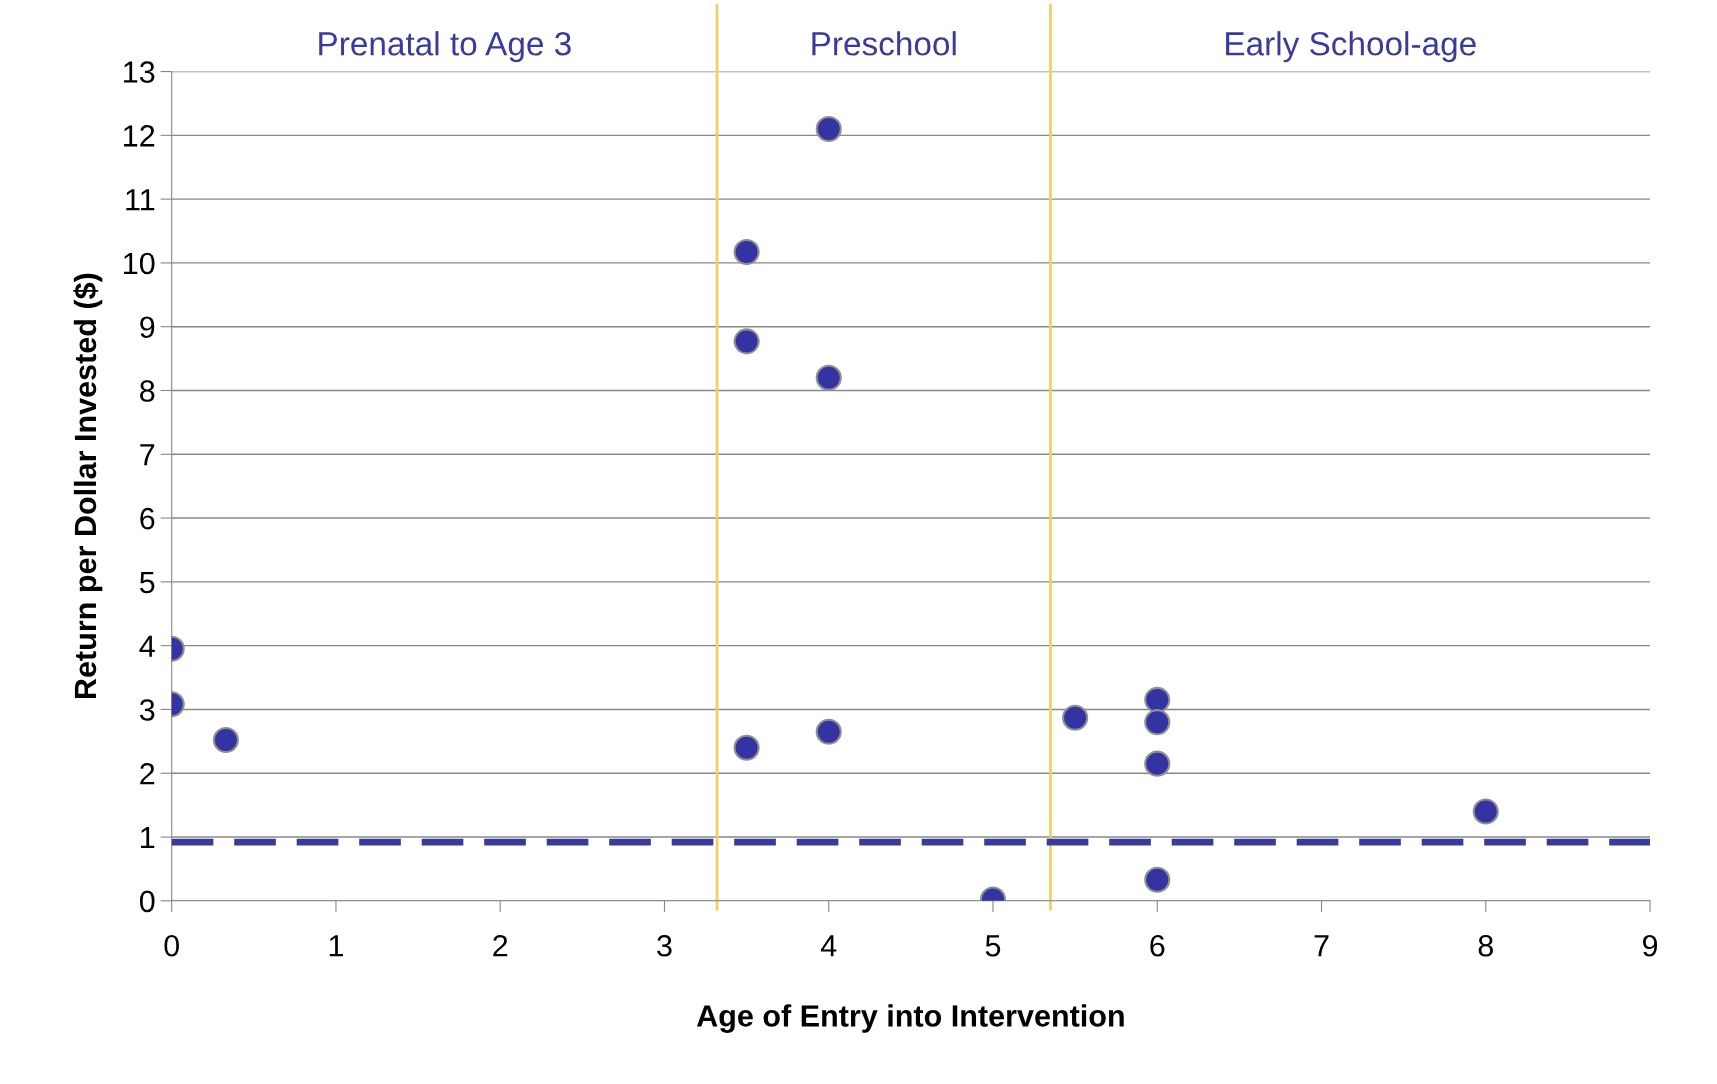 The height and width of the screenshot is (1084, 1717). I want to click on y-tick-label: 6, so click(147, 518).